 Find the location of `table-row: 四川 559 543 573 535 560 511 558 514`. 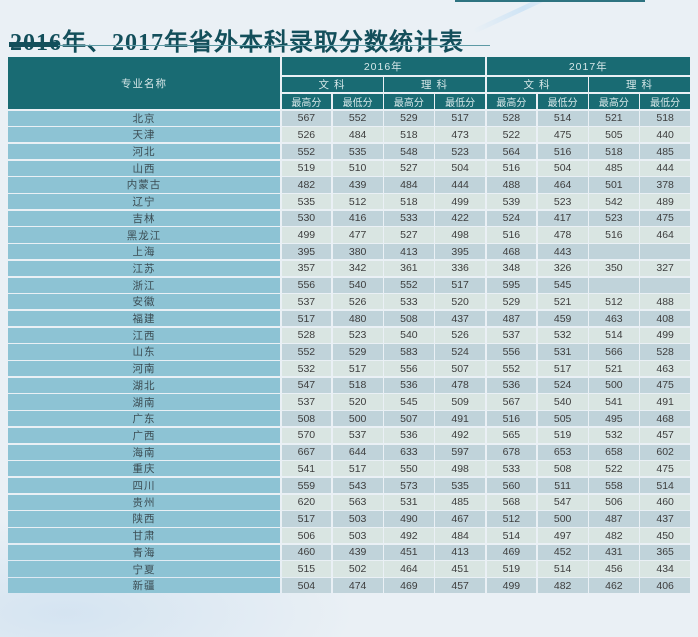

table-row: 四川 559 543 573 535 560 511 558 514 is located at coordinates (349, 485).